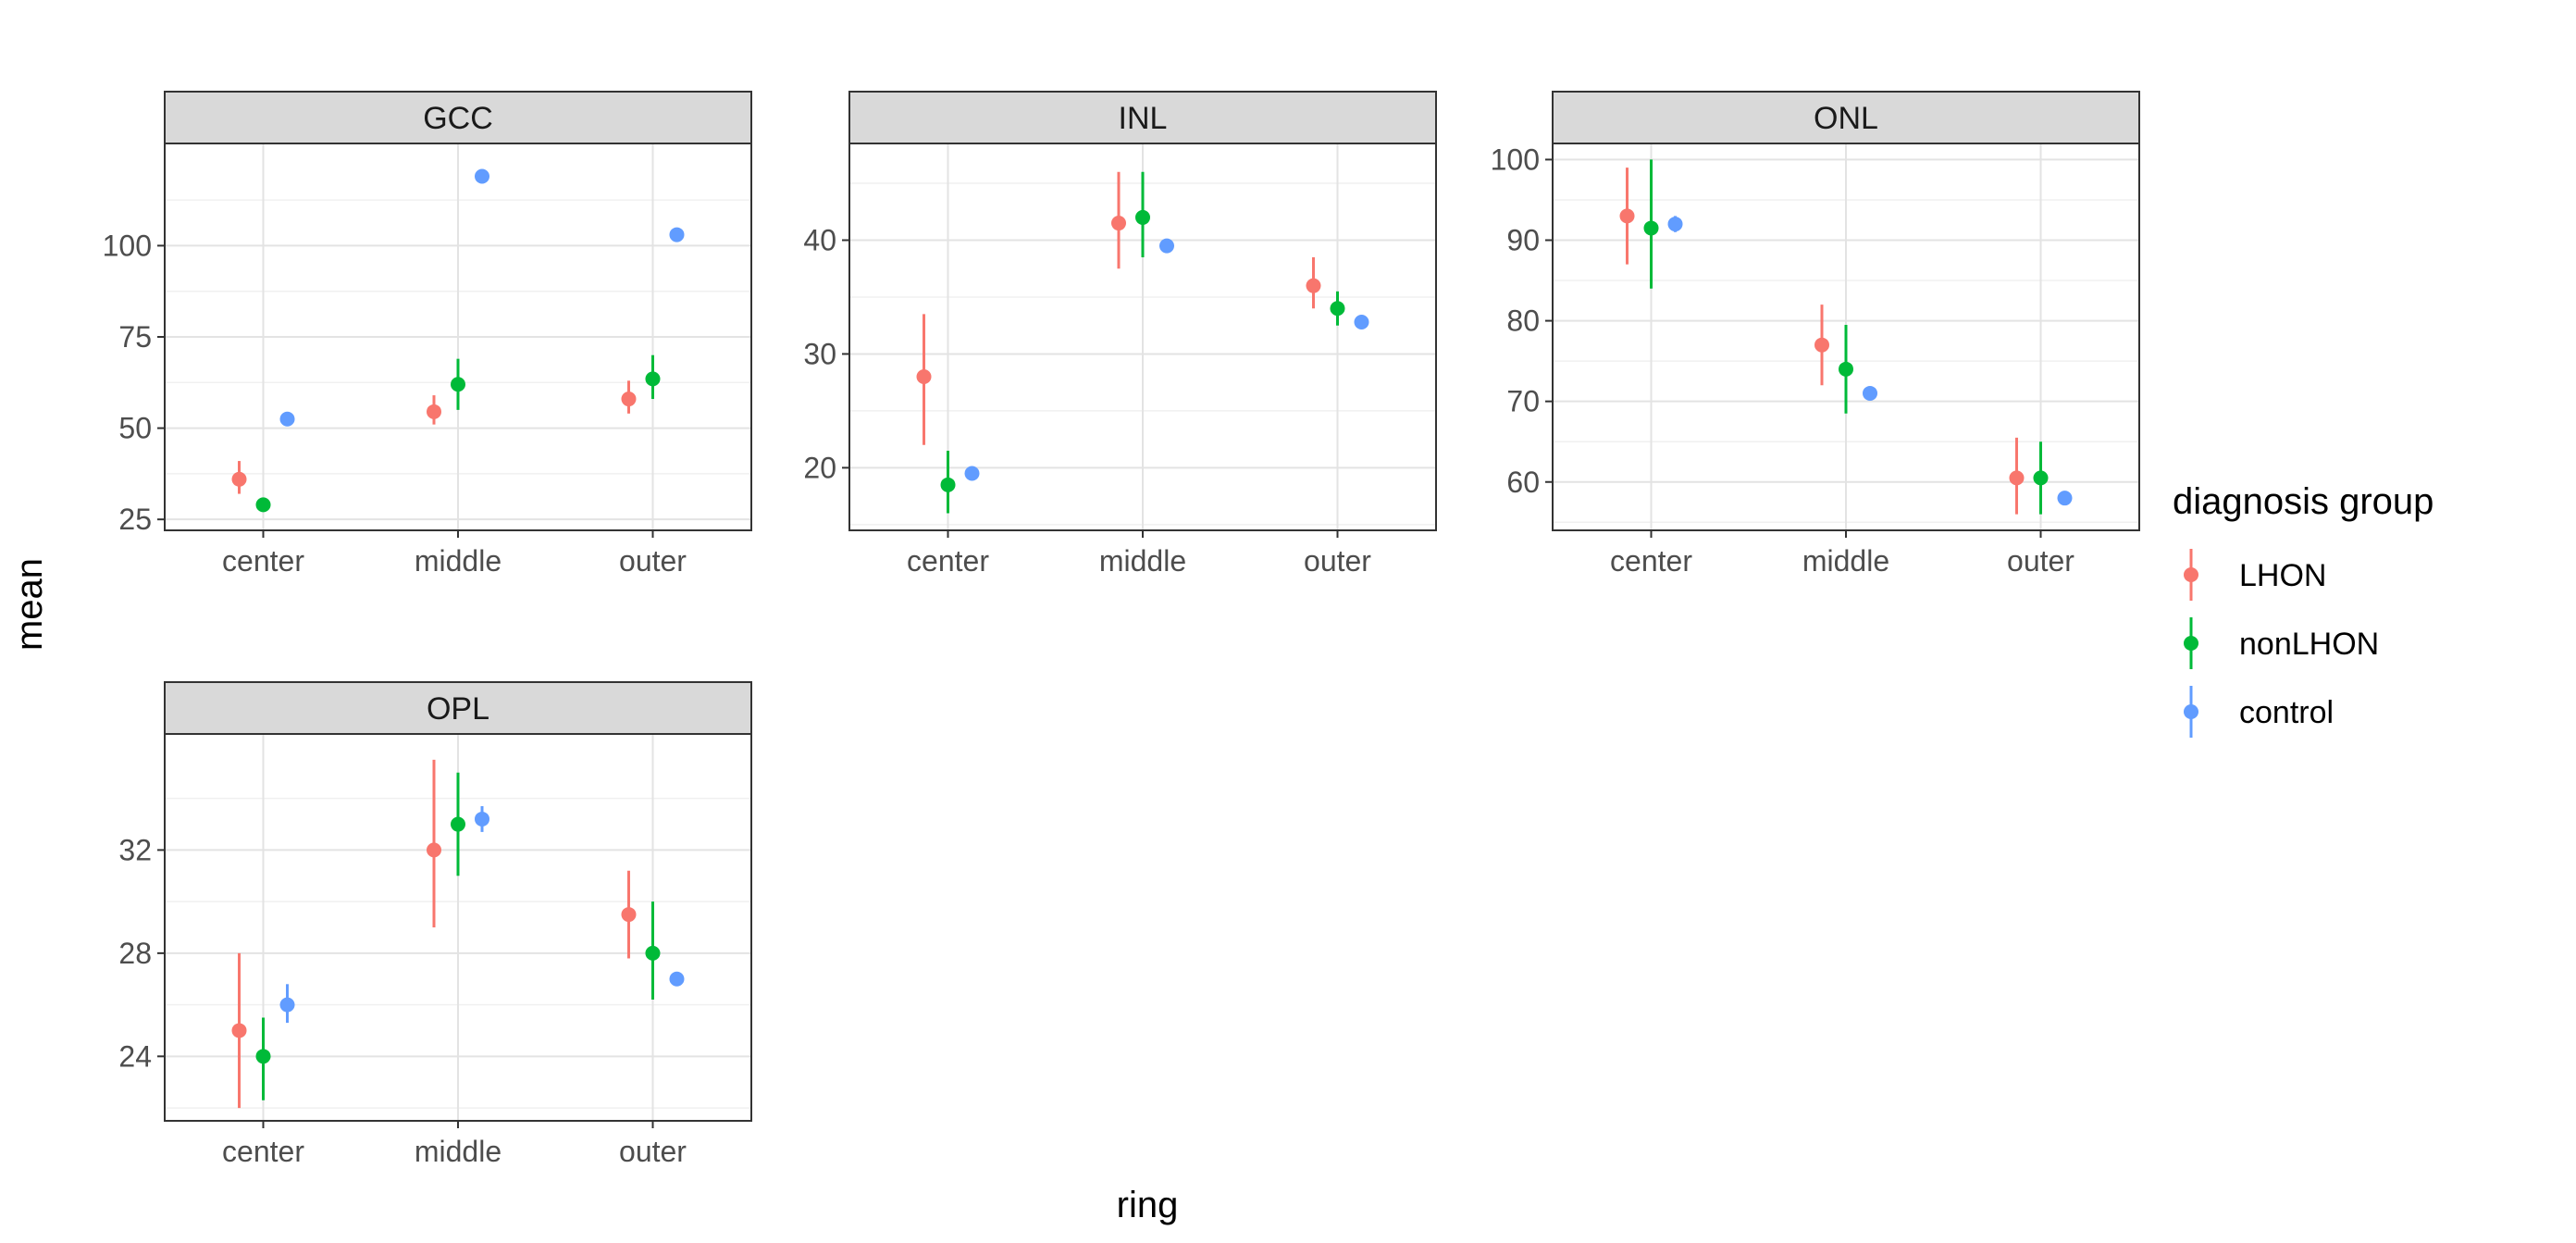 The width and height of the screenshot is (2576, 1243). I want to click on strip-label: INL, so click(1143, 118).